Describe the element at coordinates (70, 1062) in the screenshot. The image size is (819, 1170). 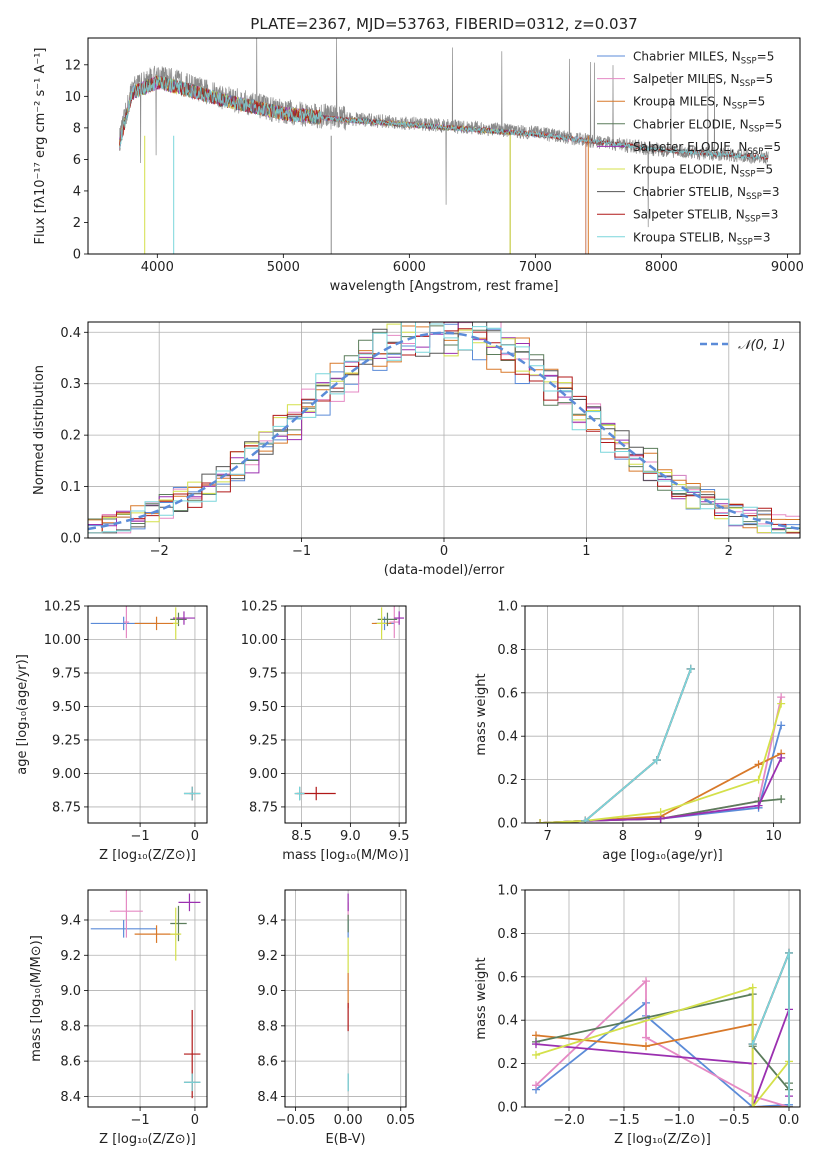
I see `y-tick-label: 8.6` at that location.